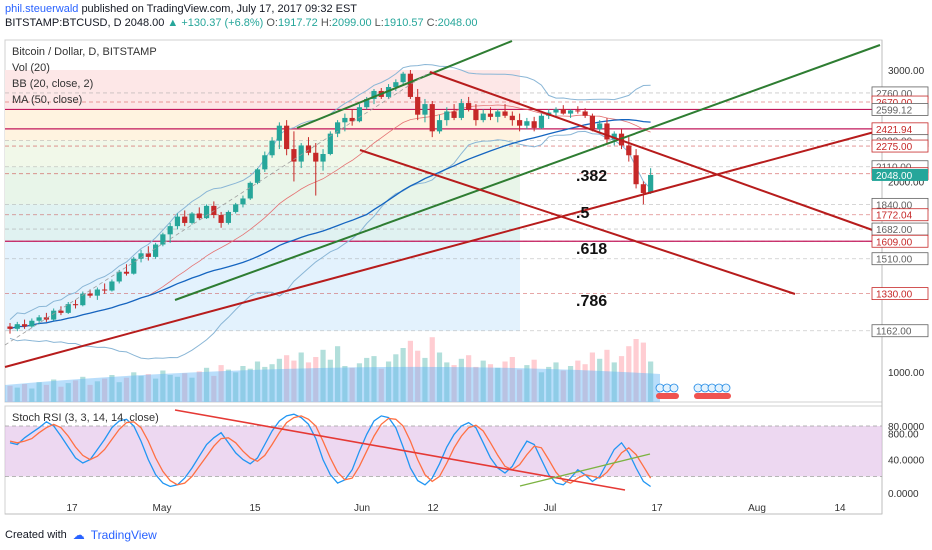 Image resolution: width=932 pixels, height=550 pixels. What do you see at coordinates (298, 23) in the screenshot?
I see `open-value: 1917.72` at bounding box center [298, 23].